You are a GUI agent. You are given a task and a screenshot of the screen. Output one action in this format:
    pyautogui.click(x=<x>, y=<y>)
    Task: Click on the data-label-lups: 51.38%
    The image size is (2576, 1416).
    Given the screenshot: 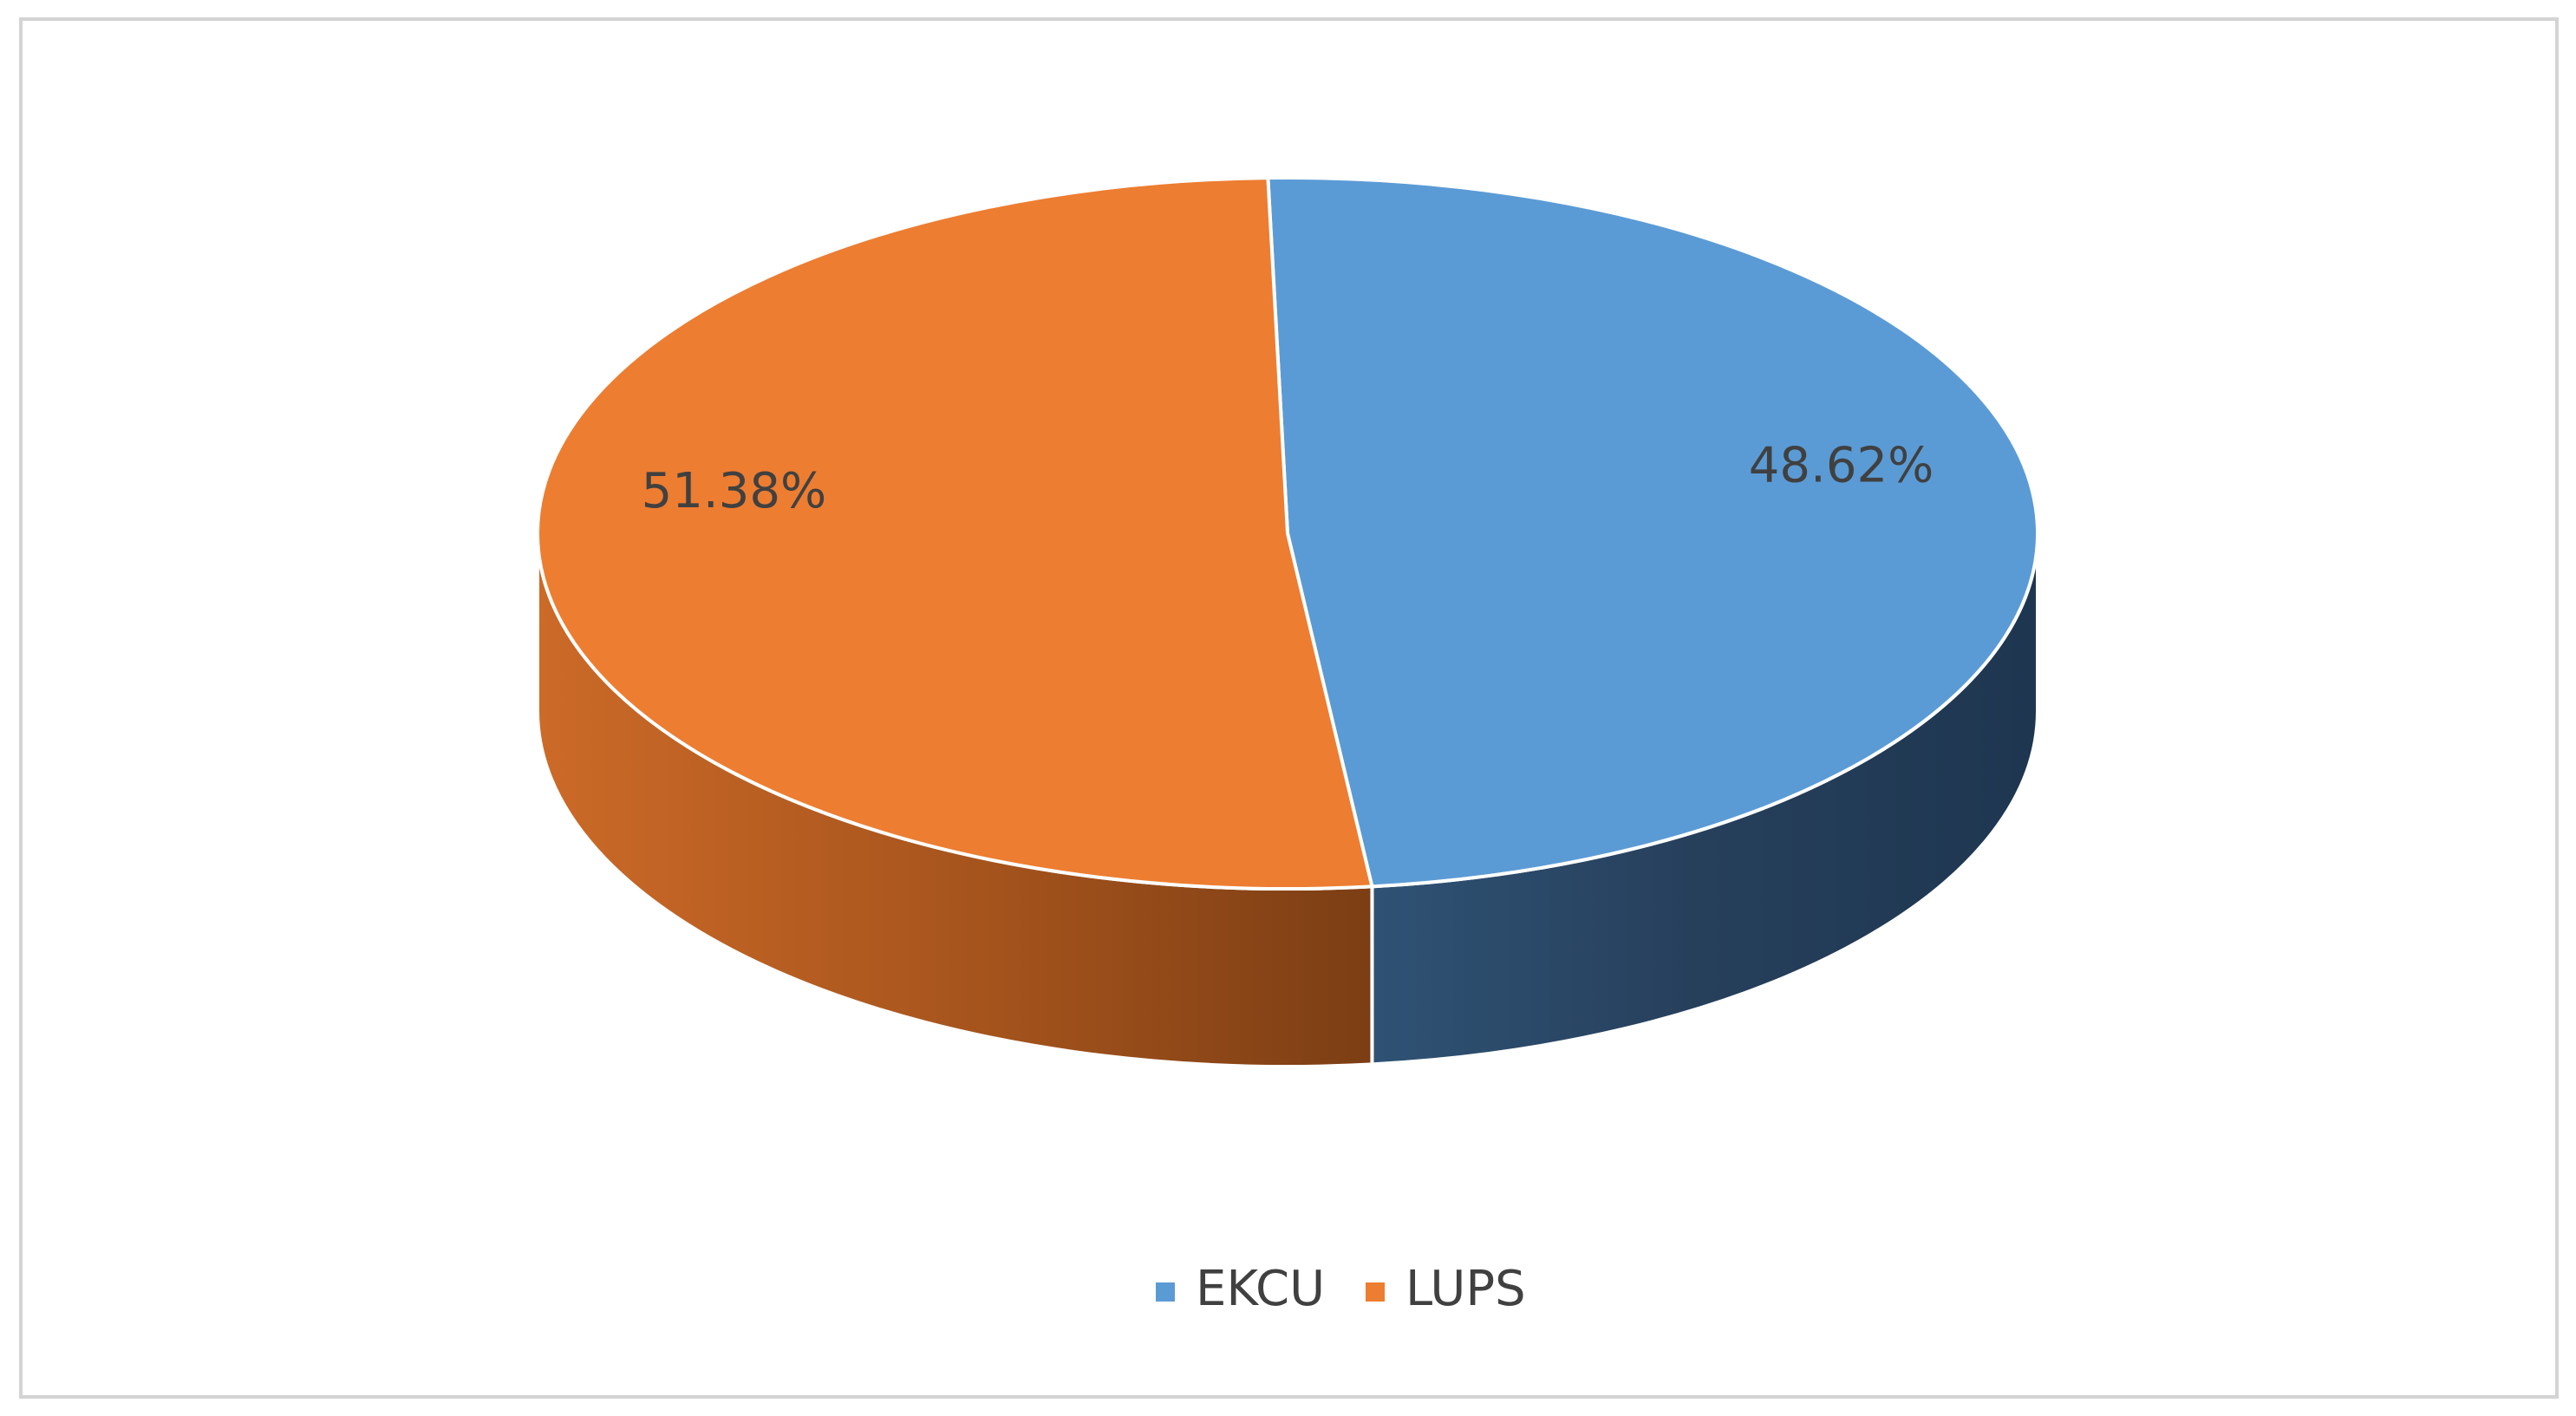 What is the action you would take?
    pyautogui.click(x=735, y=491)
    